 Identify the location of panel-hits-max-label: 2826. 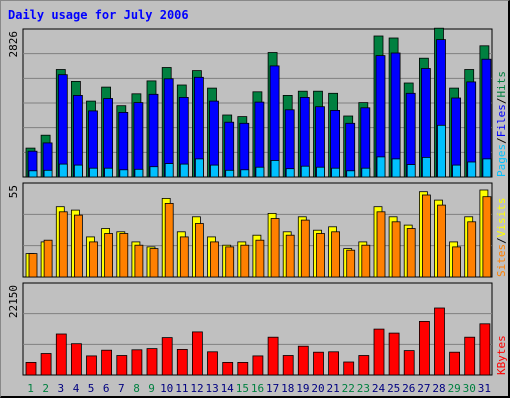
(13, 44).